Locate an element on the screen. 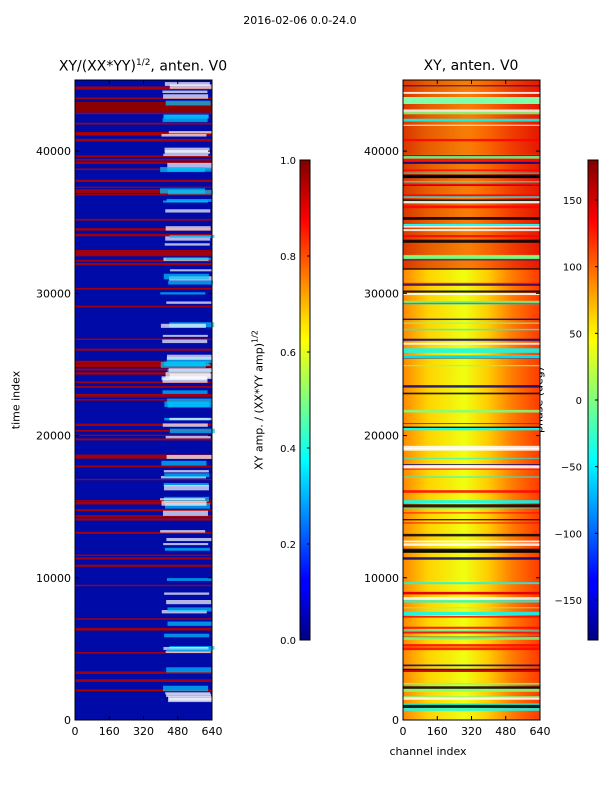  x-tick-label: 480 is located at coordinates (505, 731).